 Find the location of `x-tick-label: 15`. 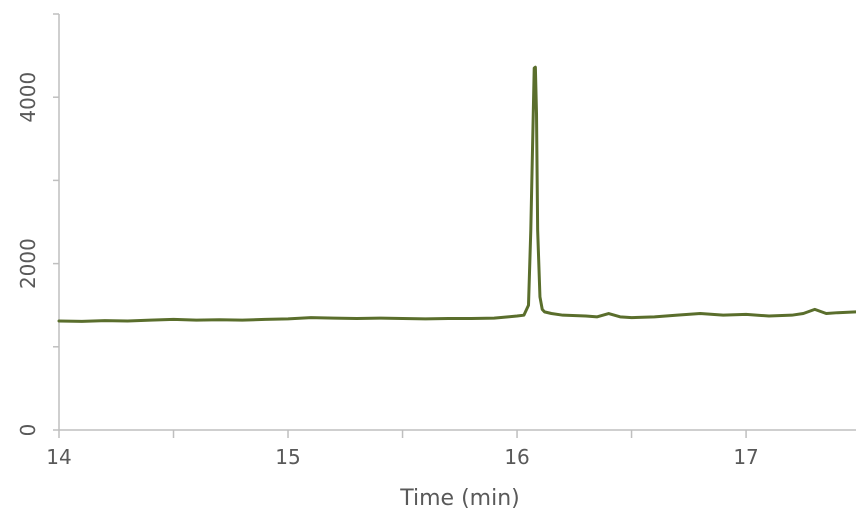

x-tick-label: 15 is located at coordinates (287, 457).